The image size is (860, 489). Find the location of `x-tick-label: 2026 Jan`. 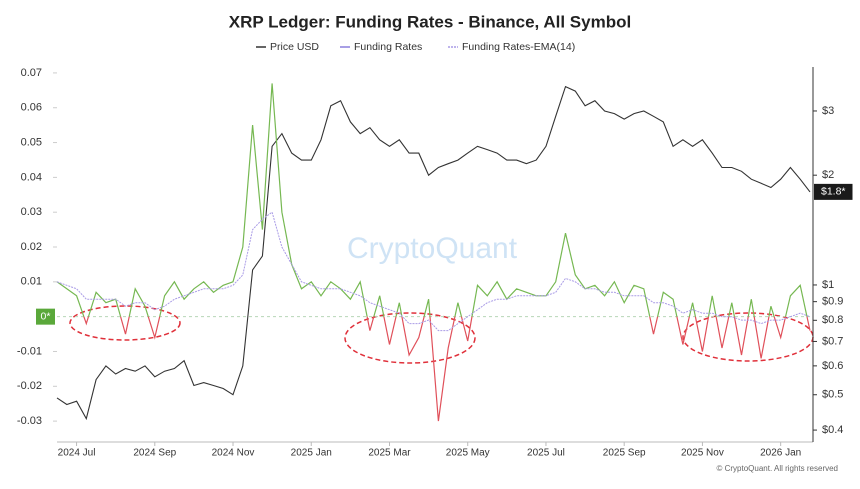

x-tick-label: 2026 Jan is located at coordinates (780, 453).